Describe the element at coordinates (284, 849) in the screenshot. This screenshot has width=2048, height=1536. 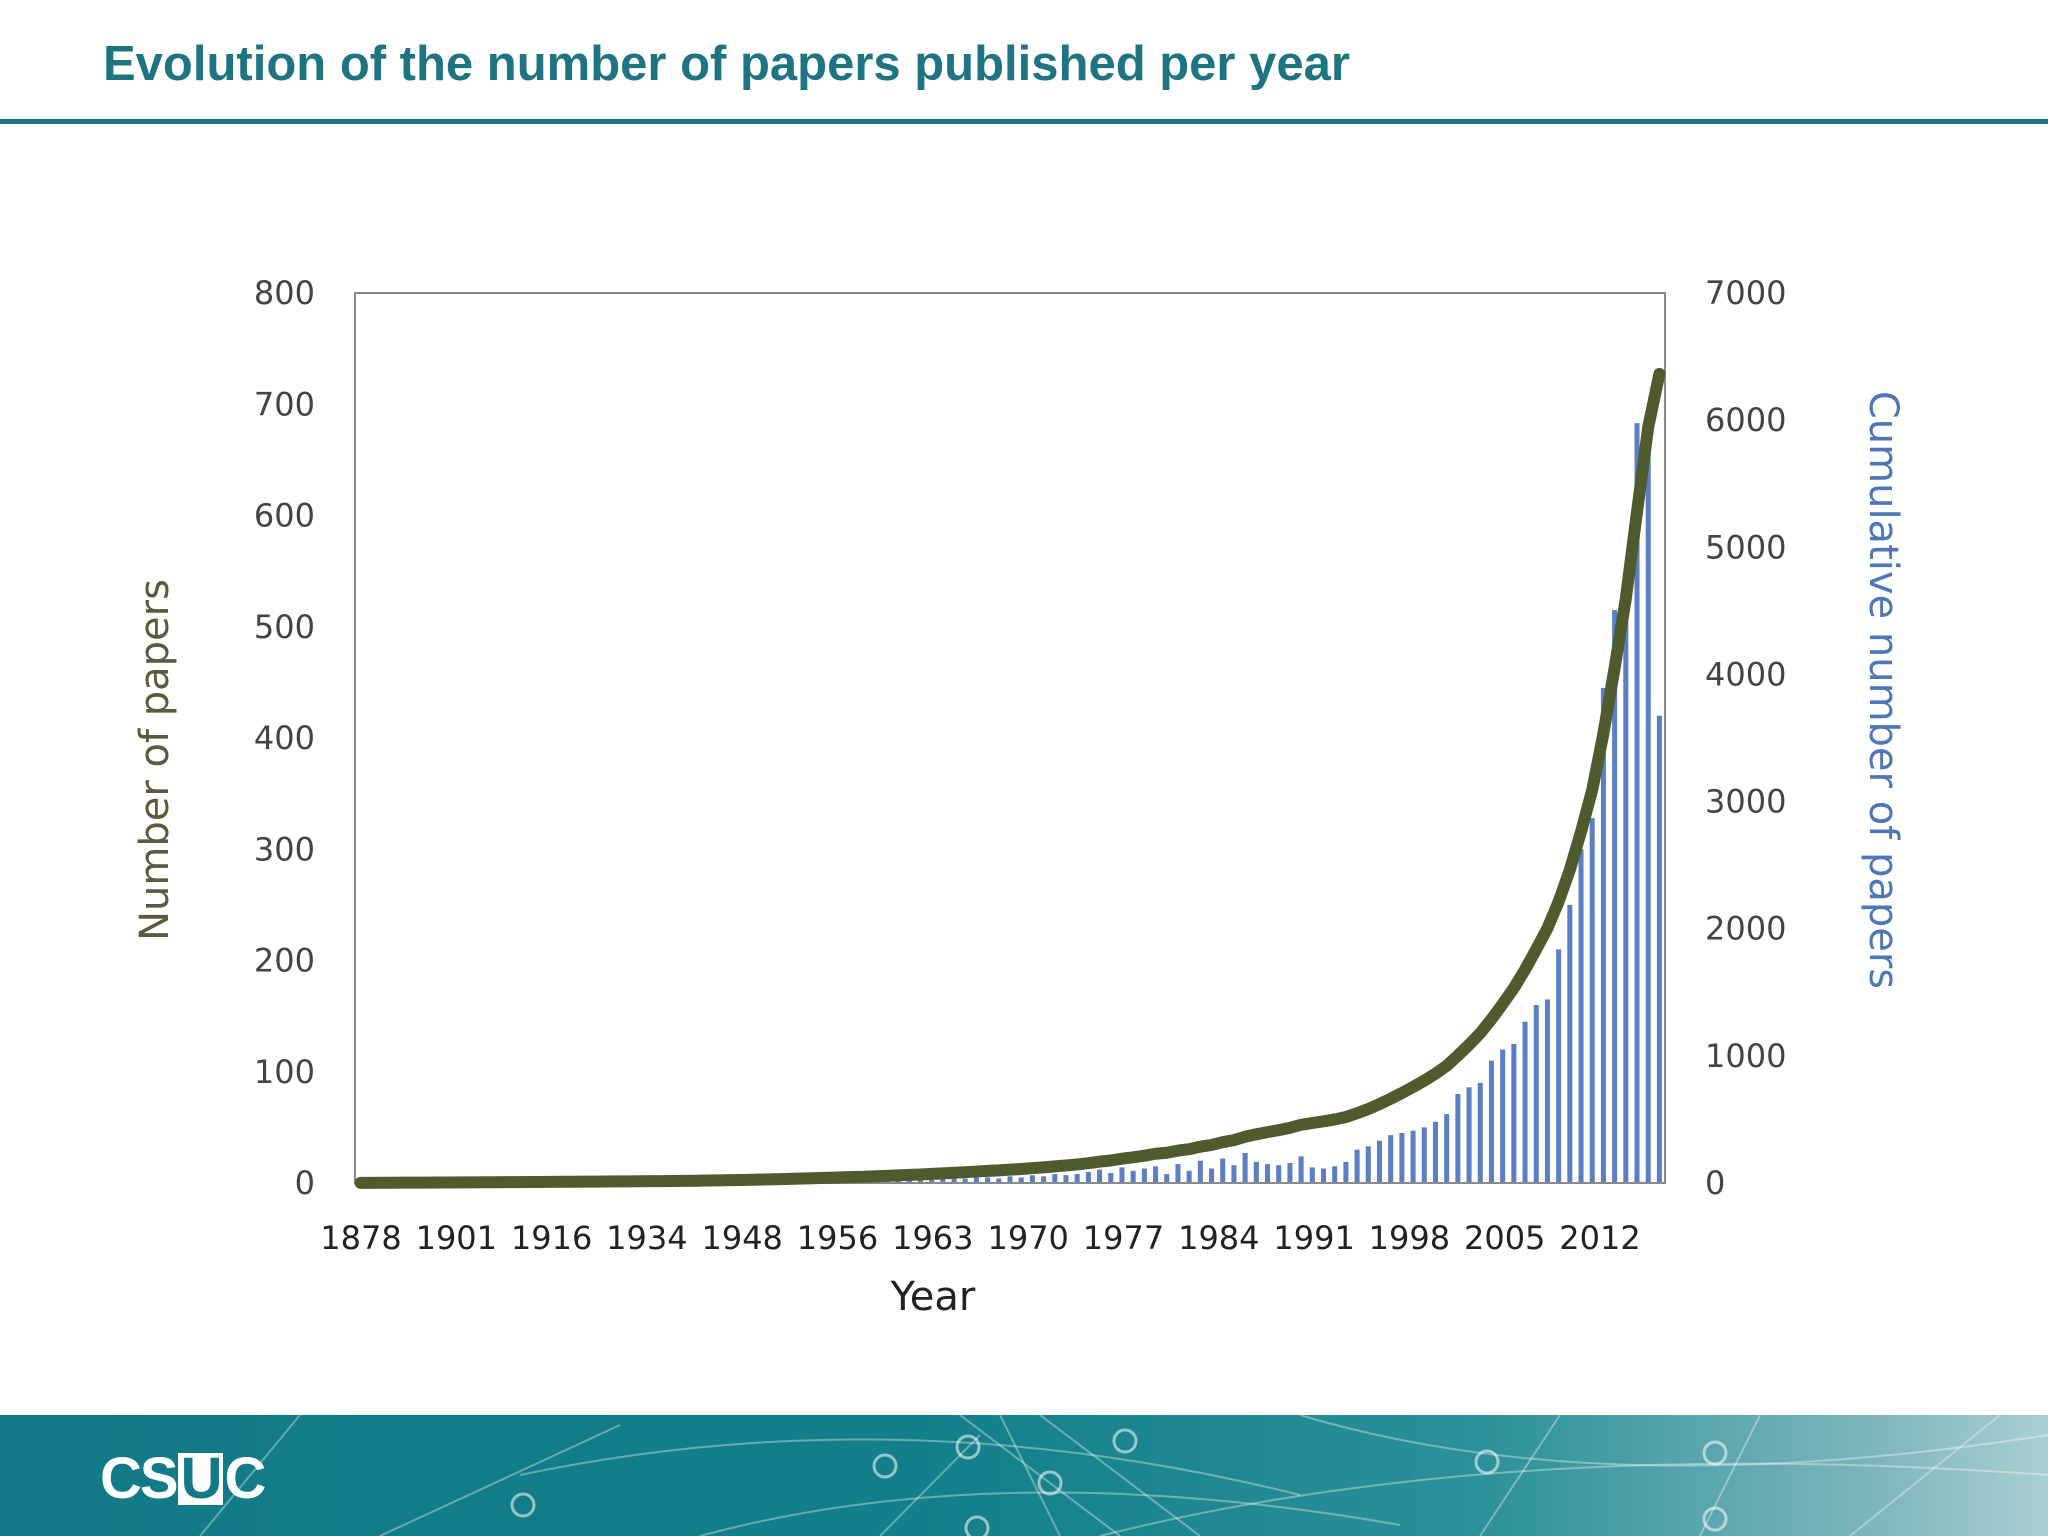
I see `left-tick-label: 300` at that location.